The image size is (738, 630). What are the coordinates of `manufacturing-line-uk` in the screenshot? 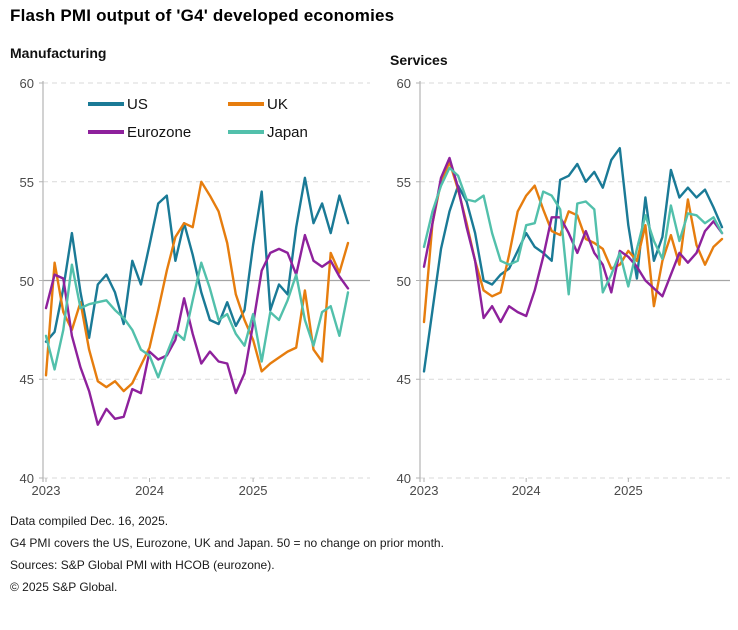 It's located at (197, 286).